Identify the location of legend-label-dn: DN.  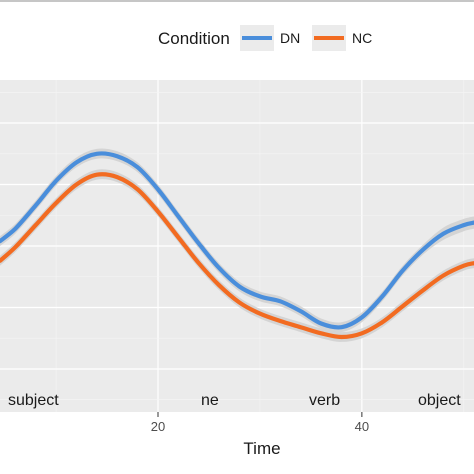
(290, 38).